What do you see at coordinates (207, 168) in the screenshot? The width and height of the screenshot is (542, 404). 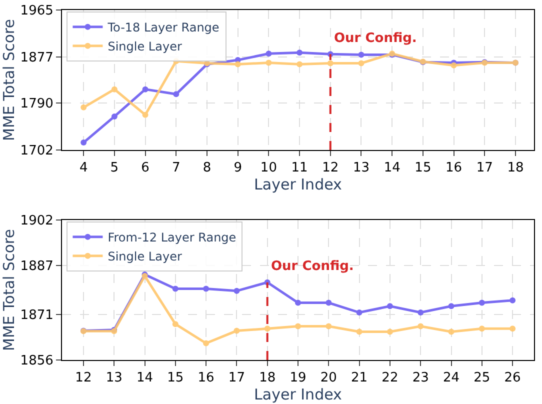 I see `x-tick-label: 8` at bounding box center [207, 168].